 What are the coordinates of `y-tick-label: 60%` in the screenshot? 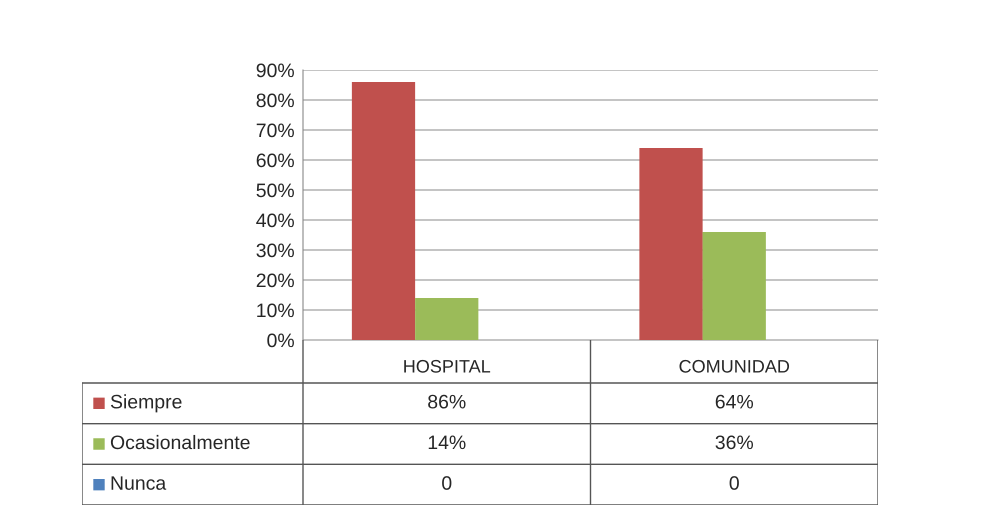 It's located at (275, 160).